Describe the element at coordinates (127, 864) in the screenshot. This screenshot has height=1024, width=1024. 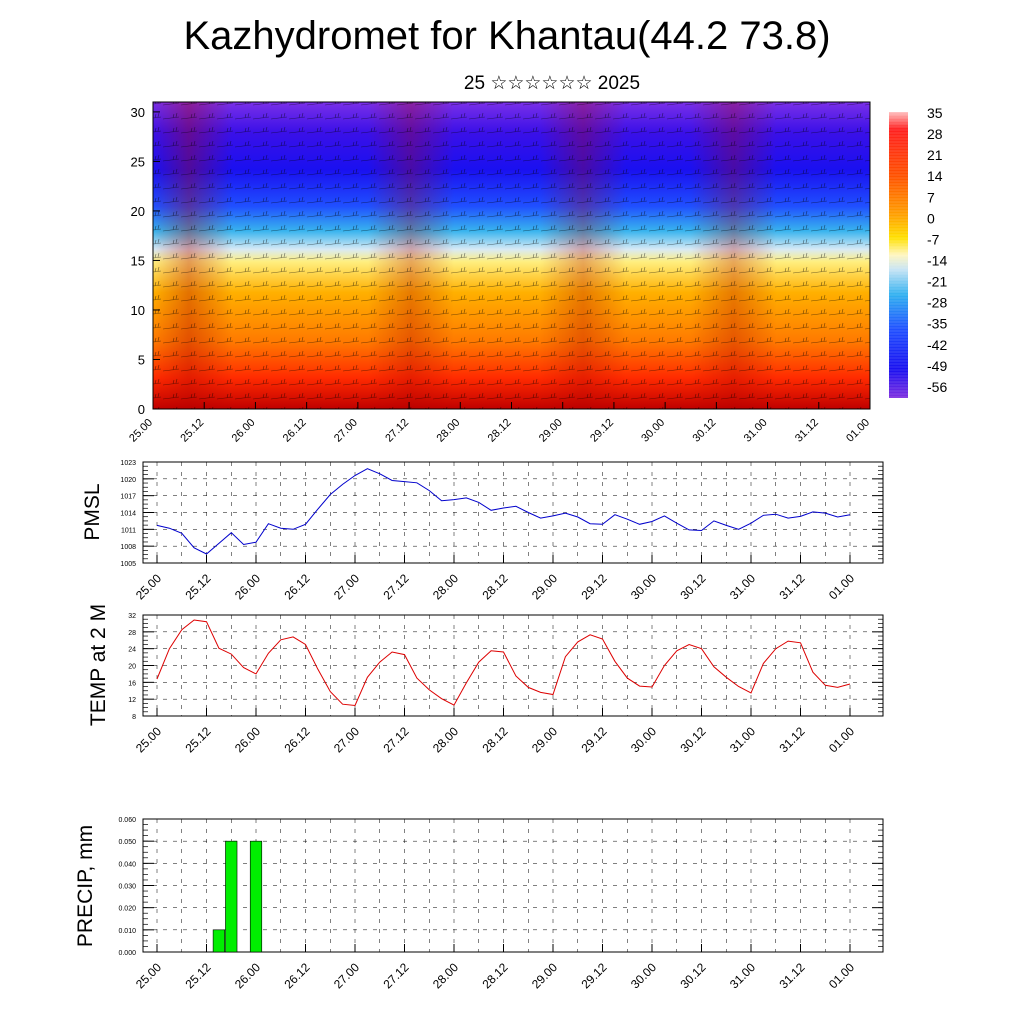
I see `precip-y-tick-label: 0.040` at that location.